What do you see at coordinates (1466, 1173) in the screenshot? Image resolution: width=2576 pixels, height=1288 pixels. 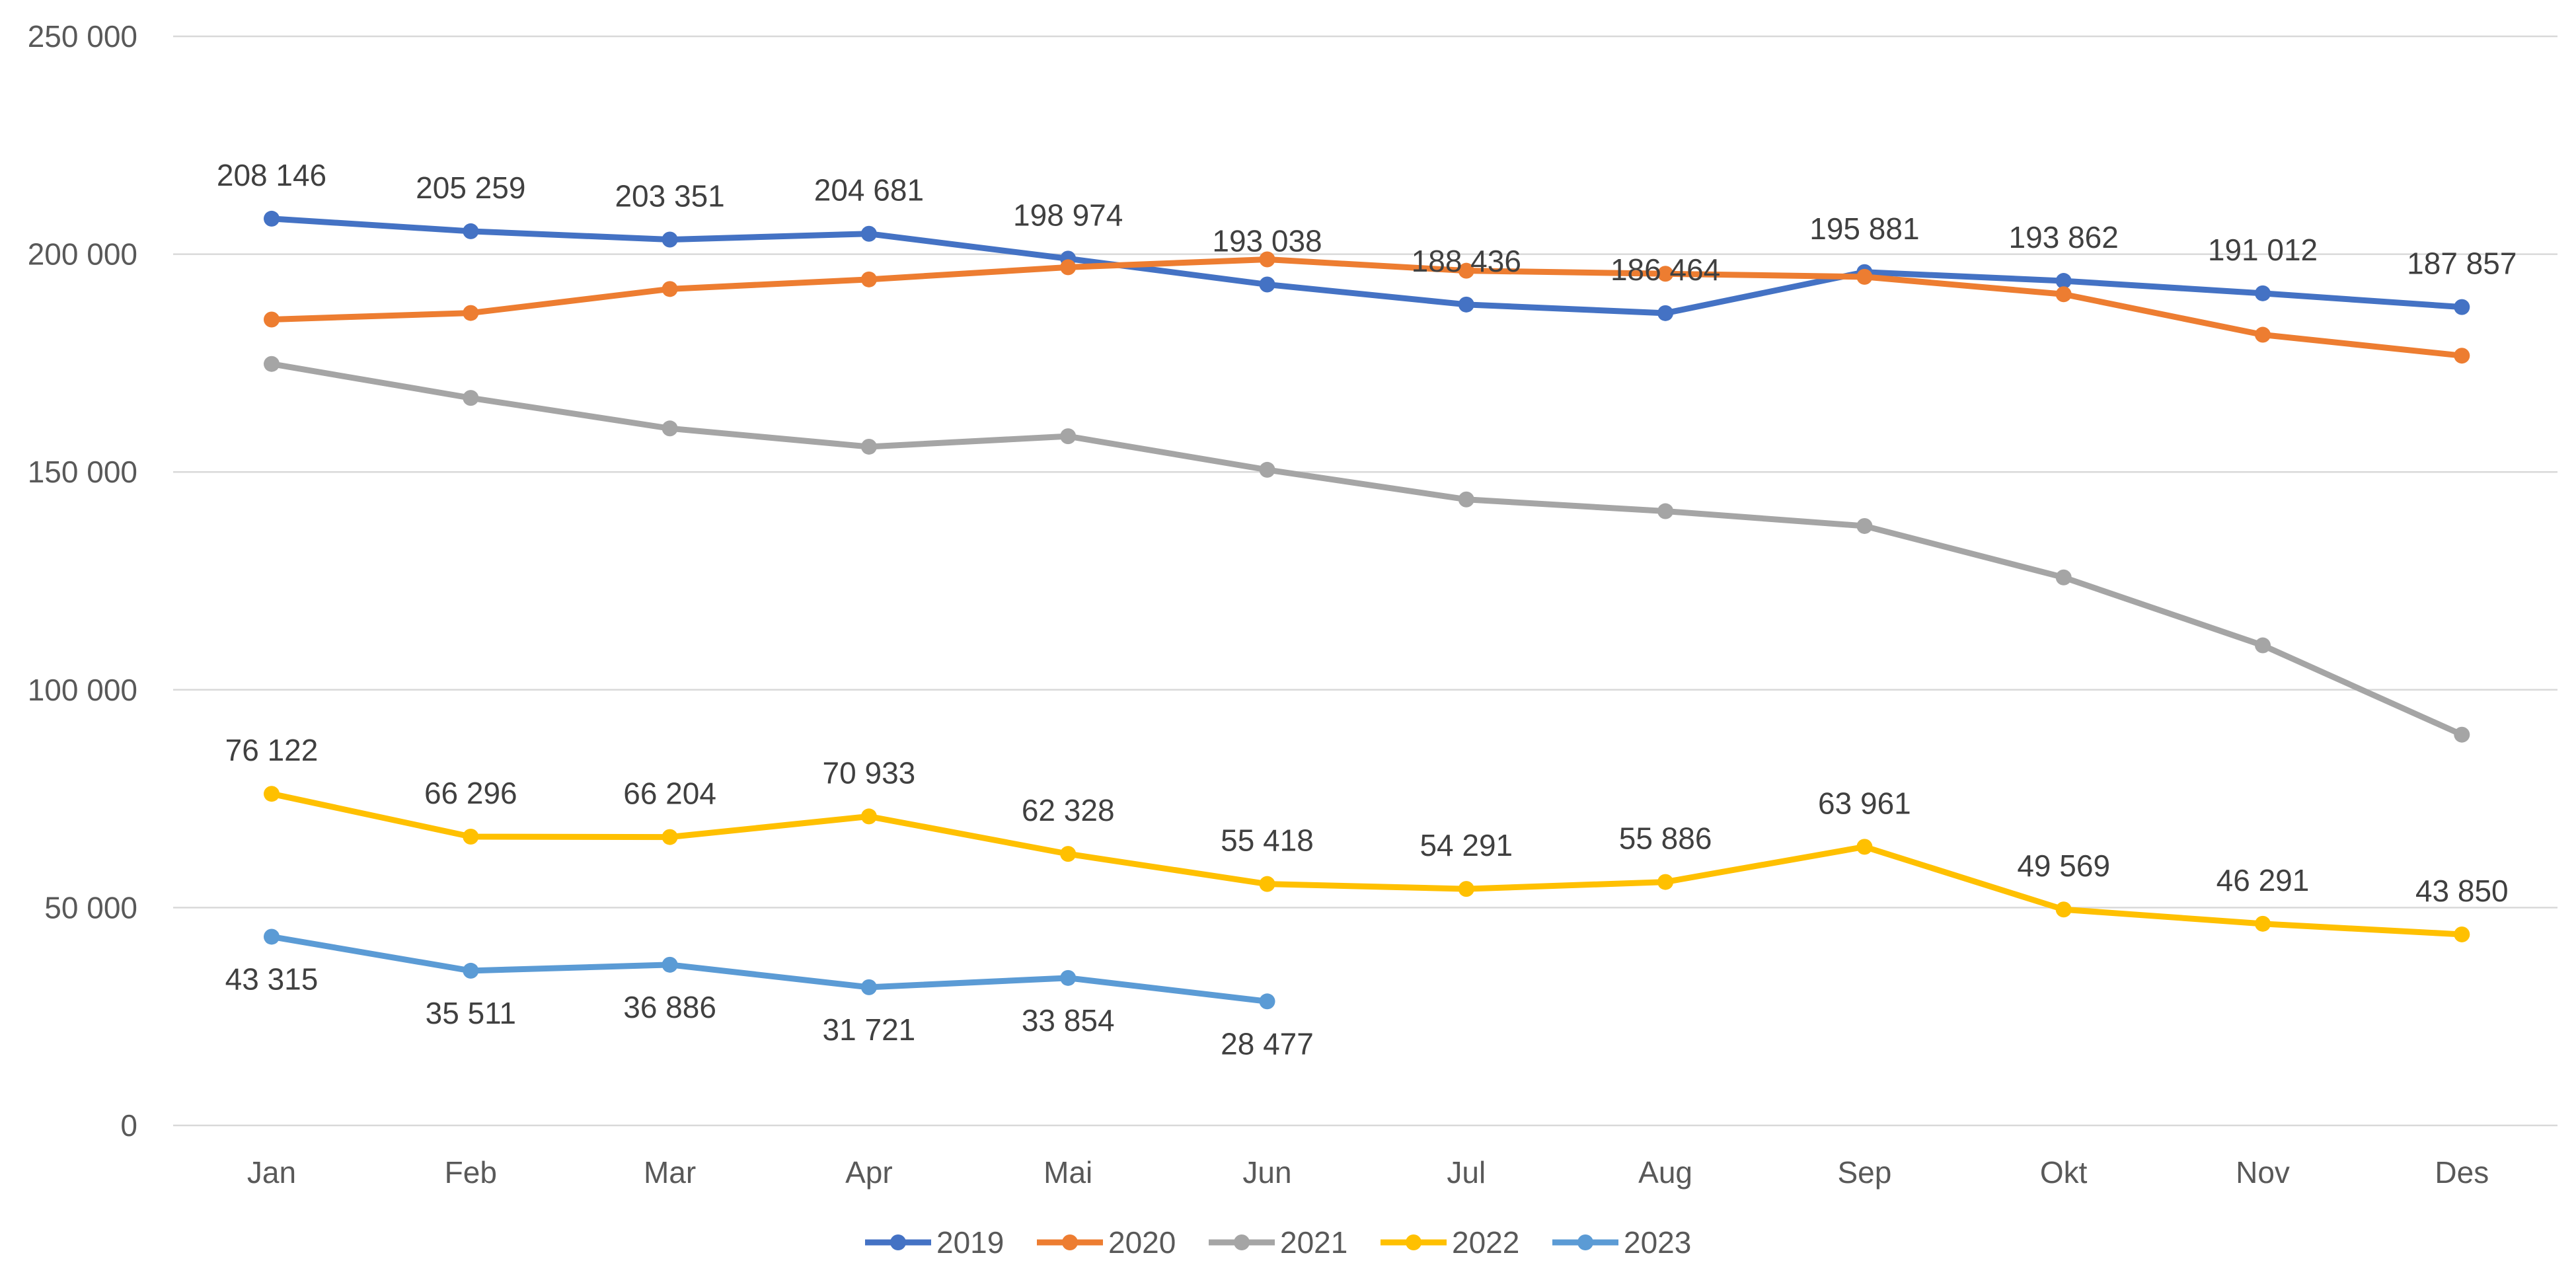 I see `x-tick-label: Jul` at bounding box center [1466, 1173].